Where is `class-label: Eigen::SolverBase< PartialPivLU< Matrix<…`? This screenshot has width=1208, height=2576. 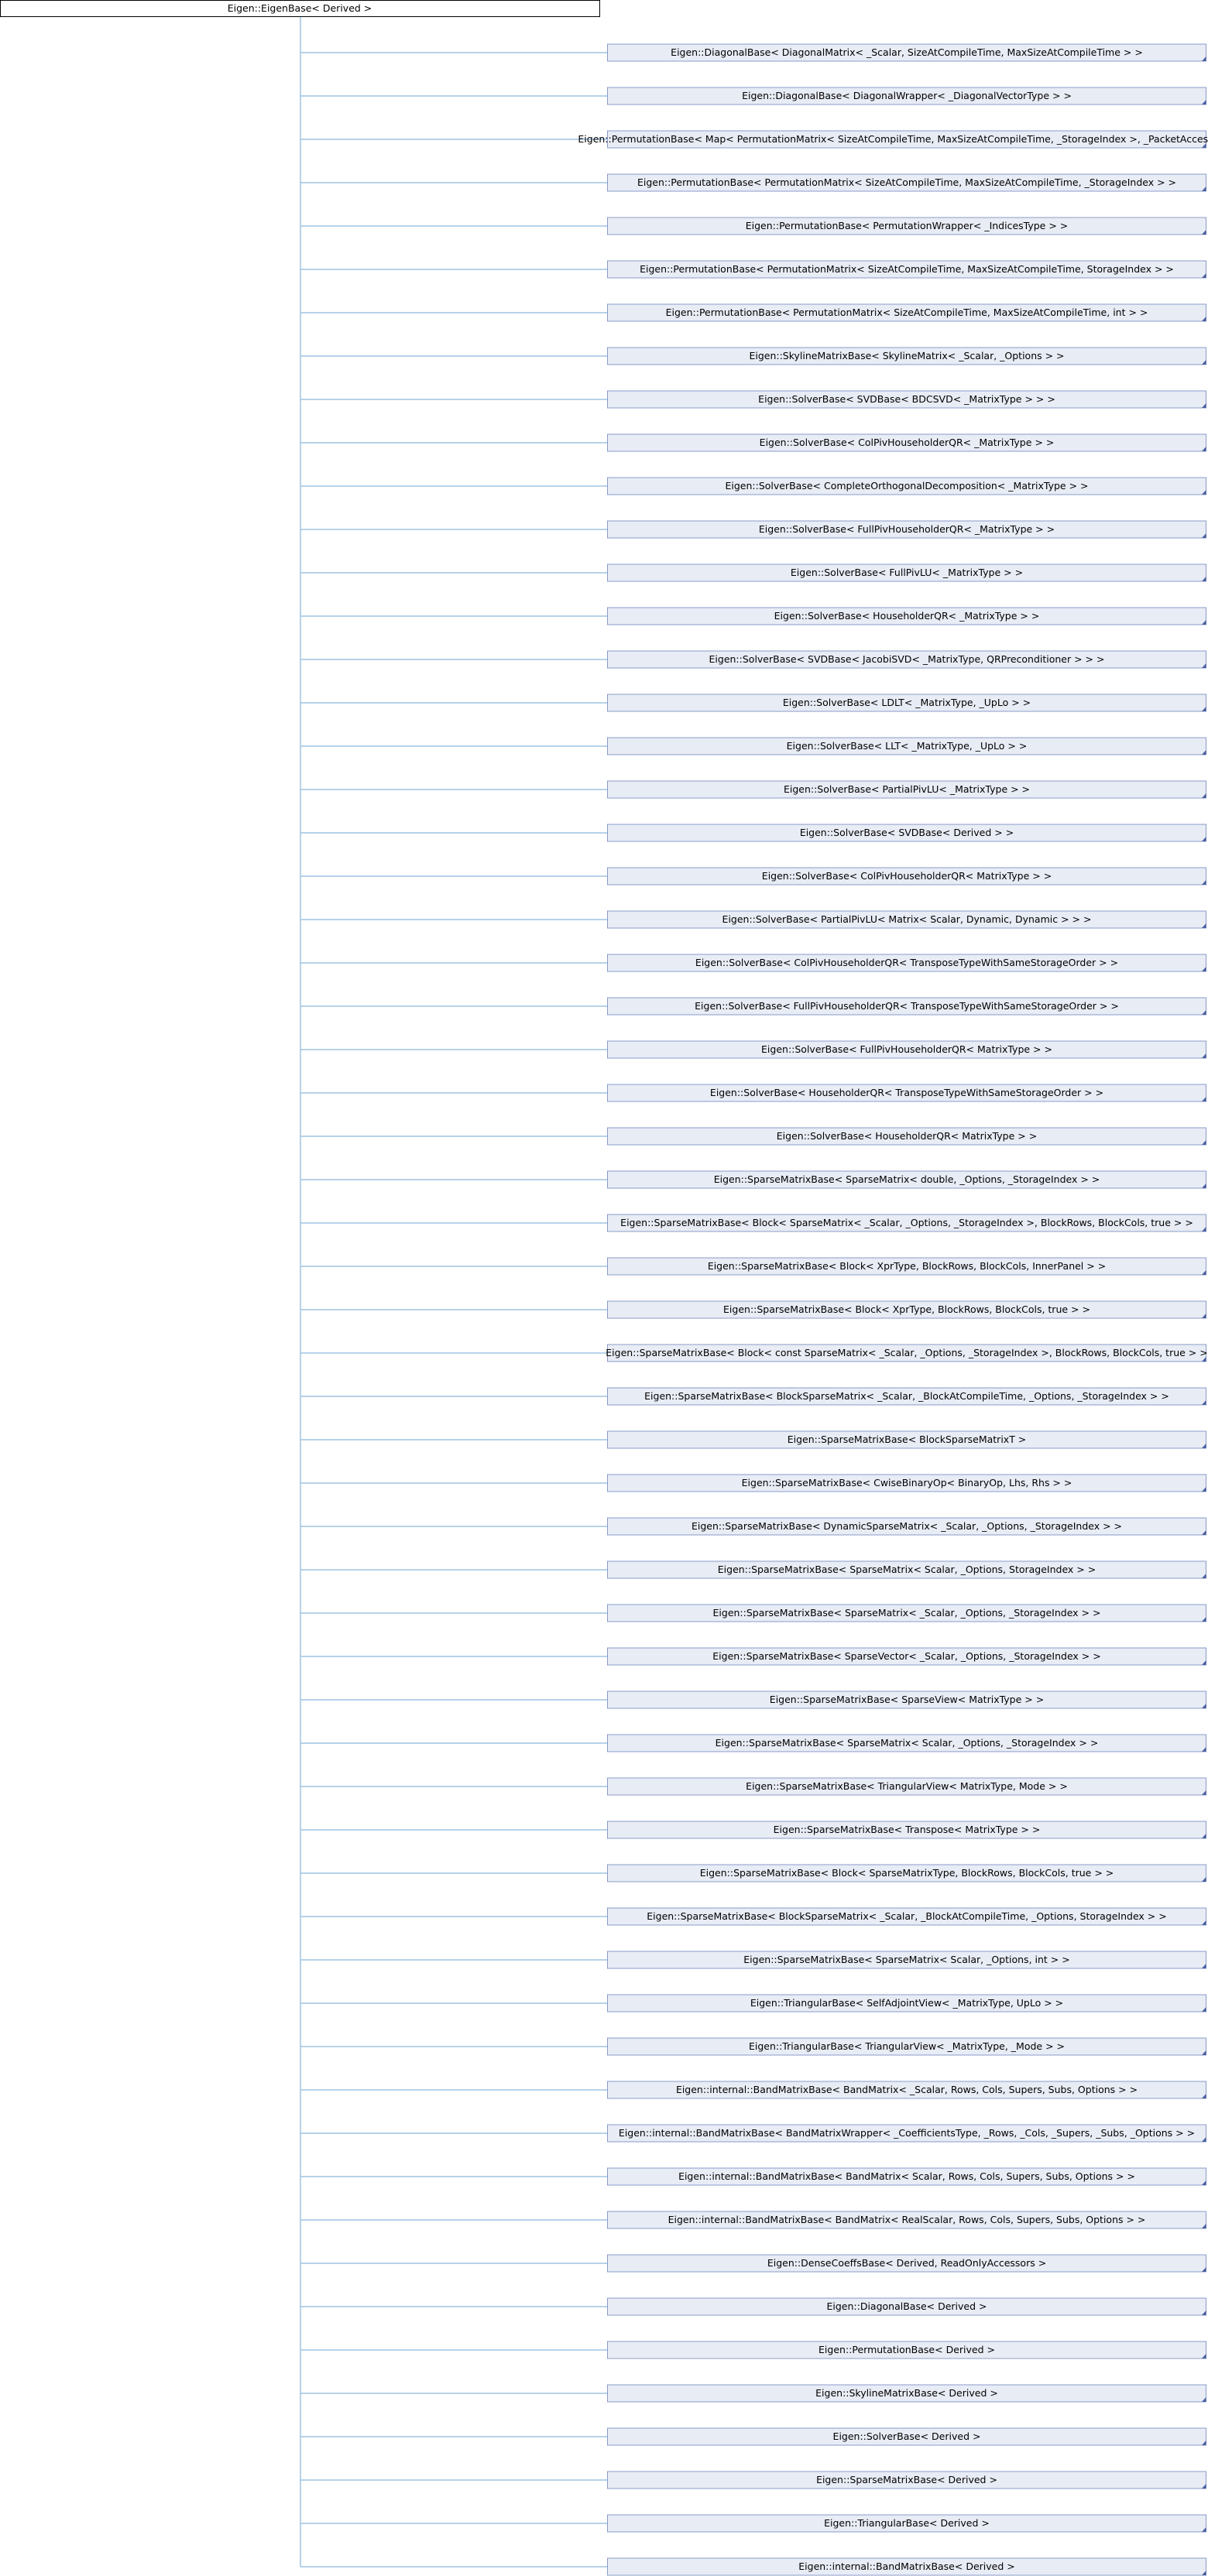 class-label: Eigen::SolverBase< PartialPivLU< Matrix<… is located at coordinates (907, 919).